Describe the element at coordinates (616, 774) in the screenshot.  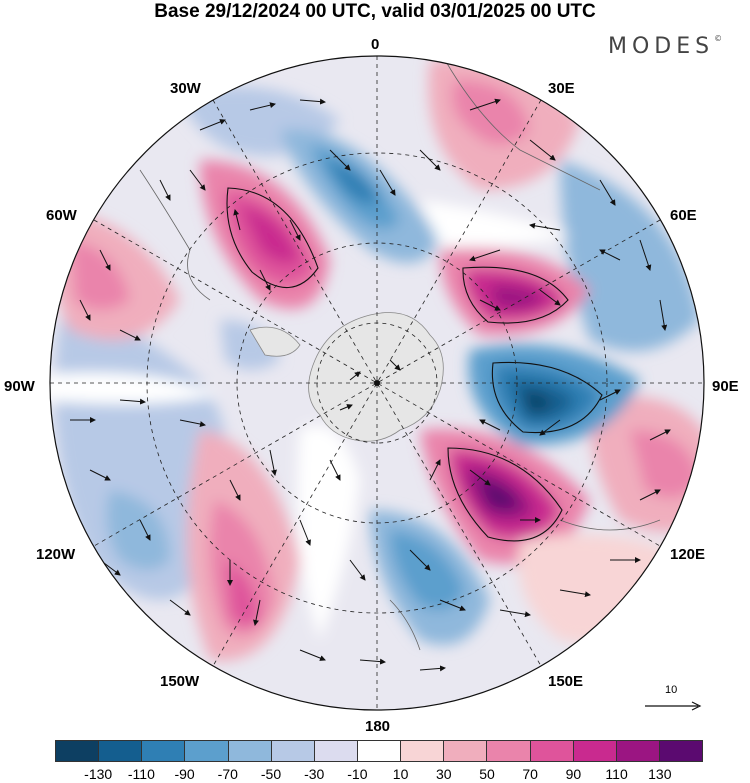
I see `colorbar-tick-label: 110` at that location.